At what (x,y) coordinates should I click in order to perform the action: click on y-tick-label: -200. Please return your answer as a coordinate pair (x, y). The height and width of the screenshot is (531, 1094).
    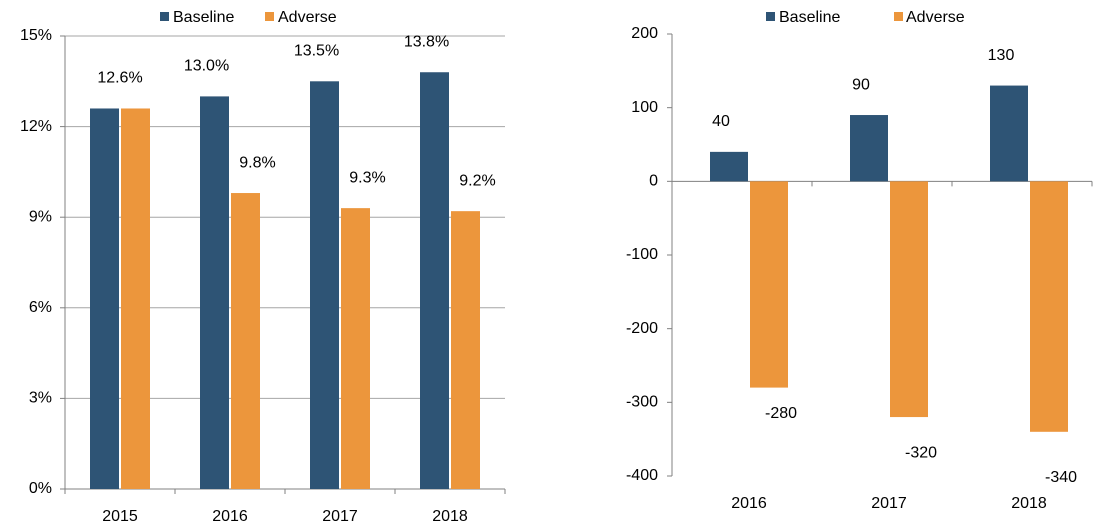
    Looking at the image, I should click on (642, 328).